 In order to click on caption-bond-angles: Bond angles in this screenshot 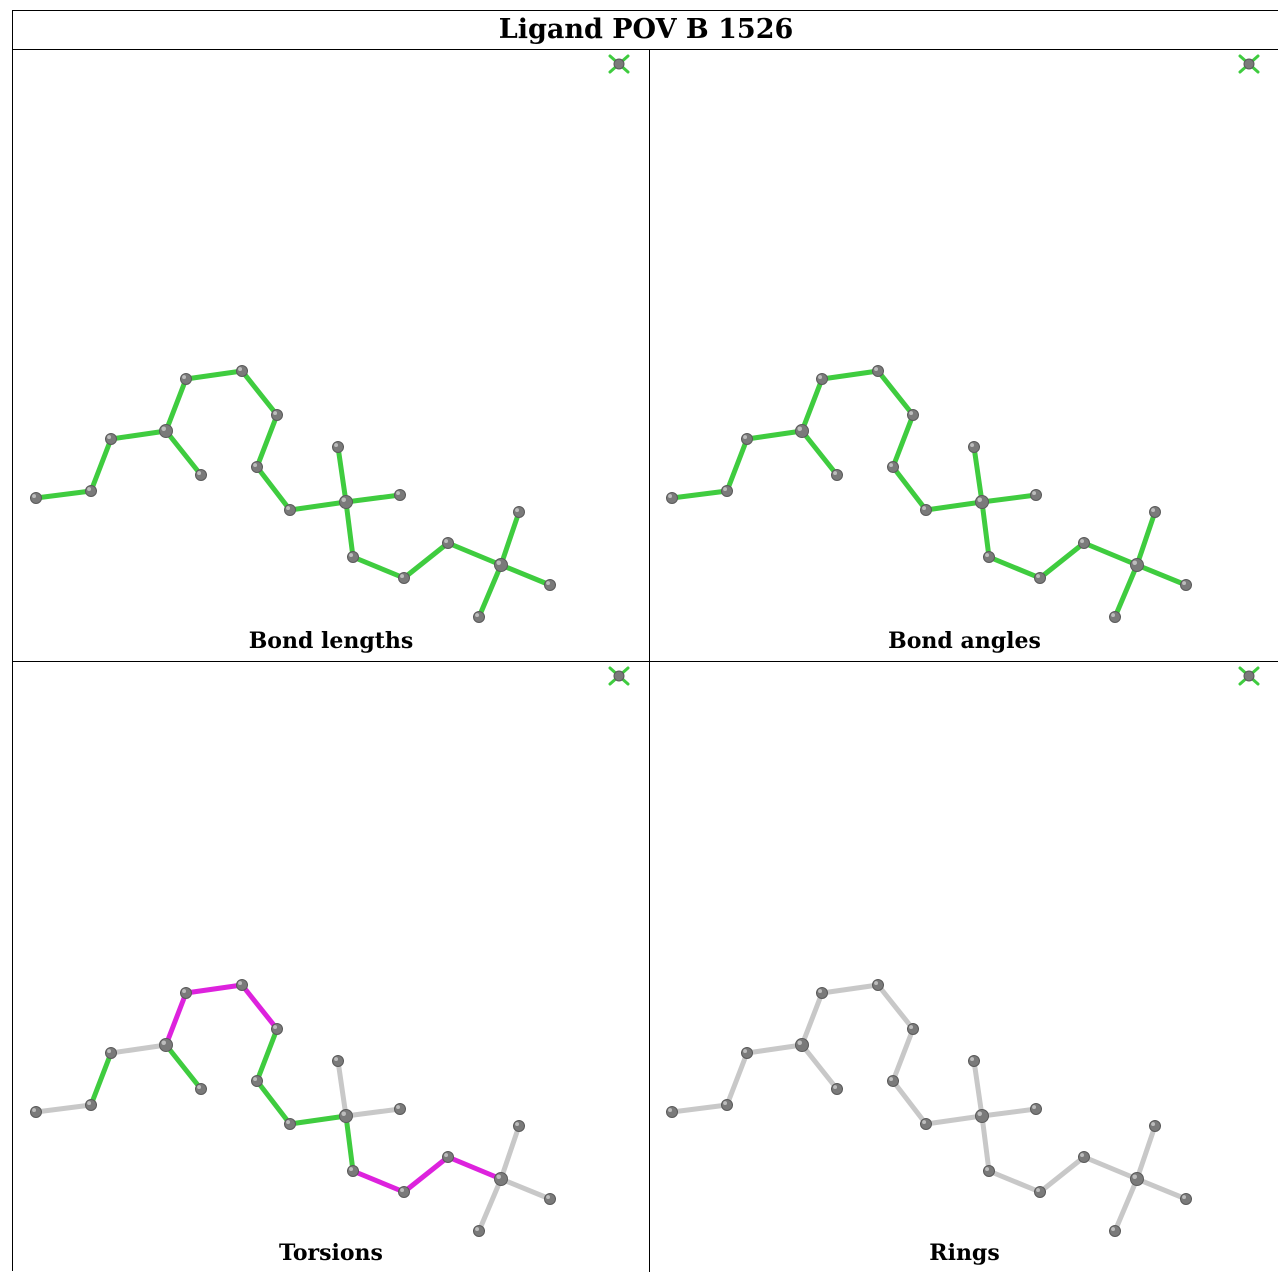, I will do `click(964, 641)`.